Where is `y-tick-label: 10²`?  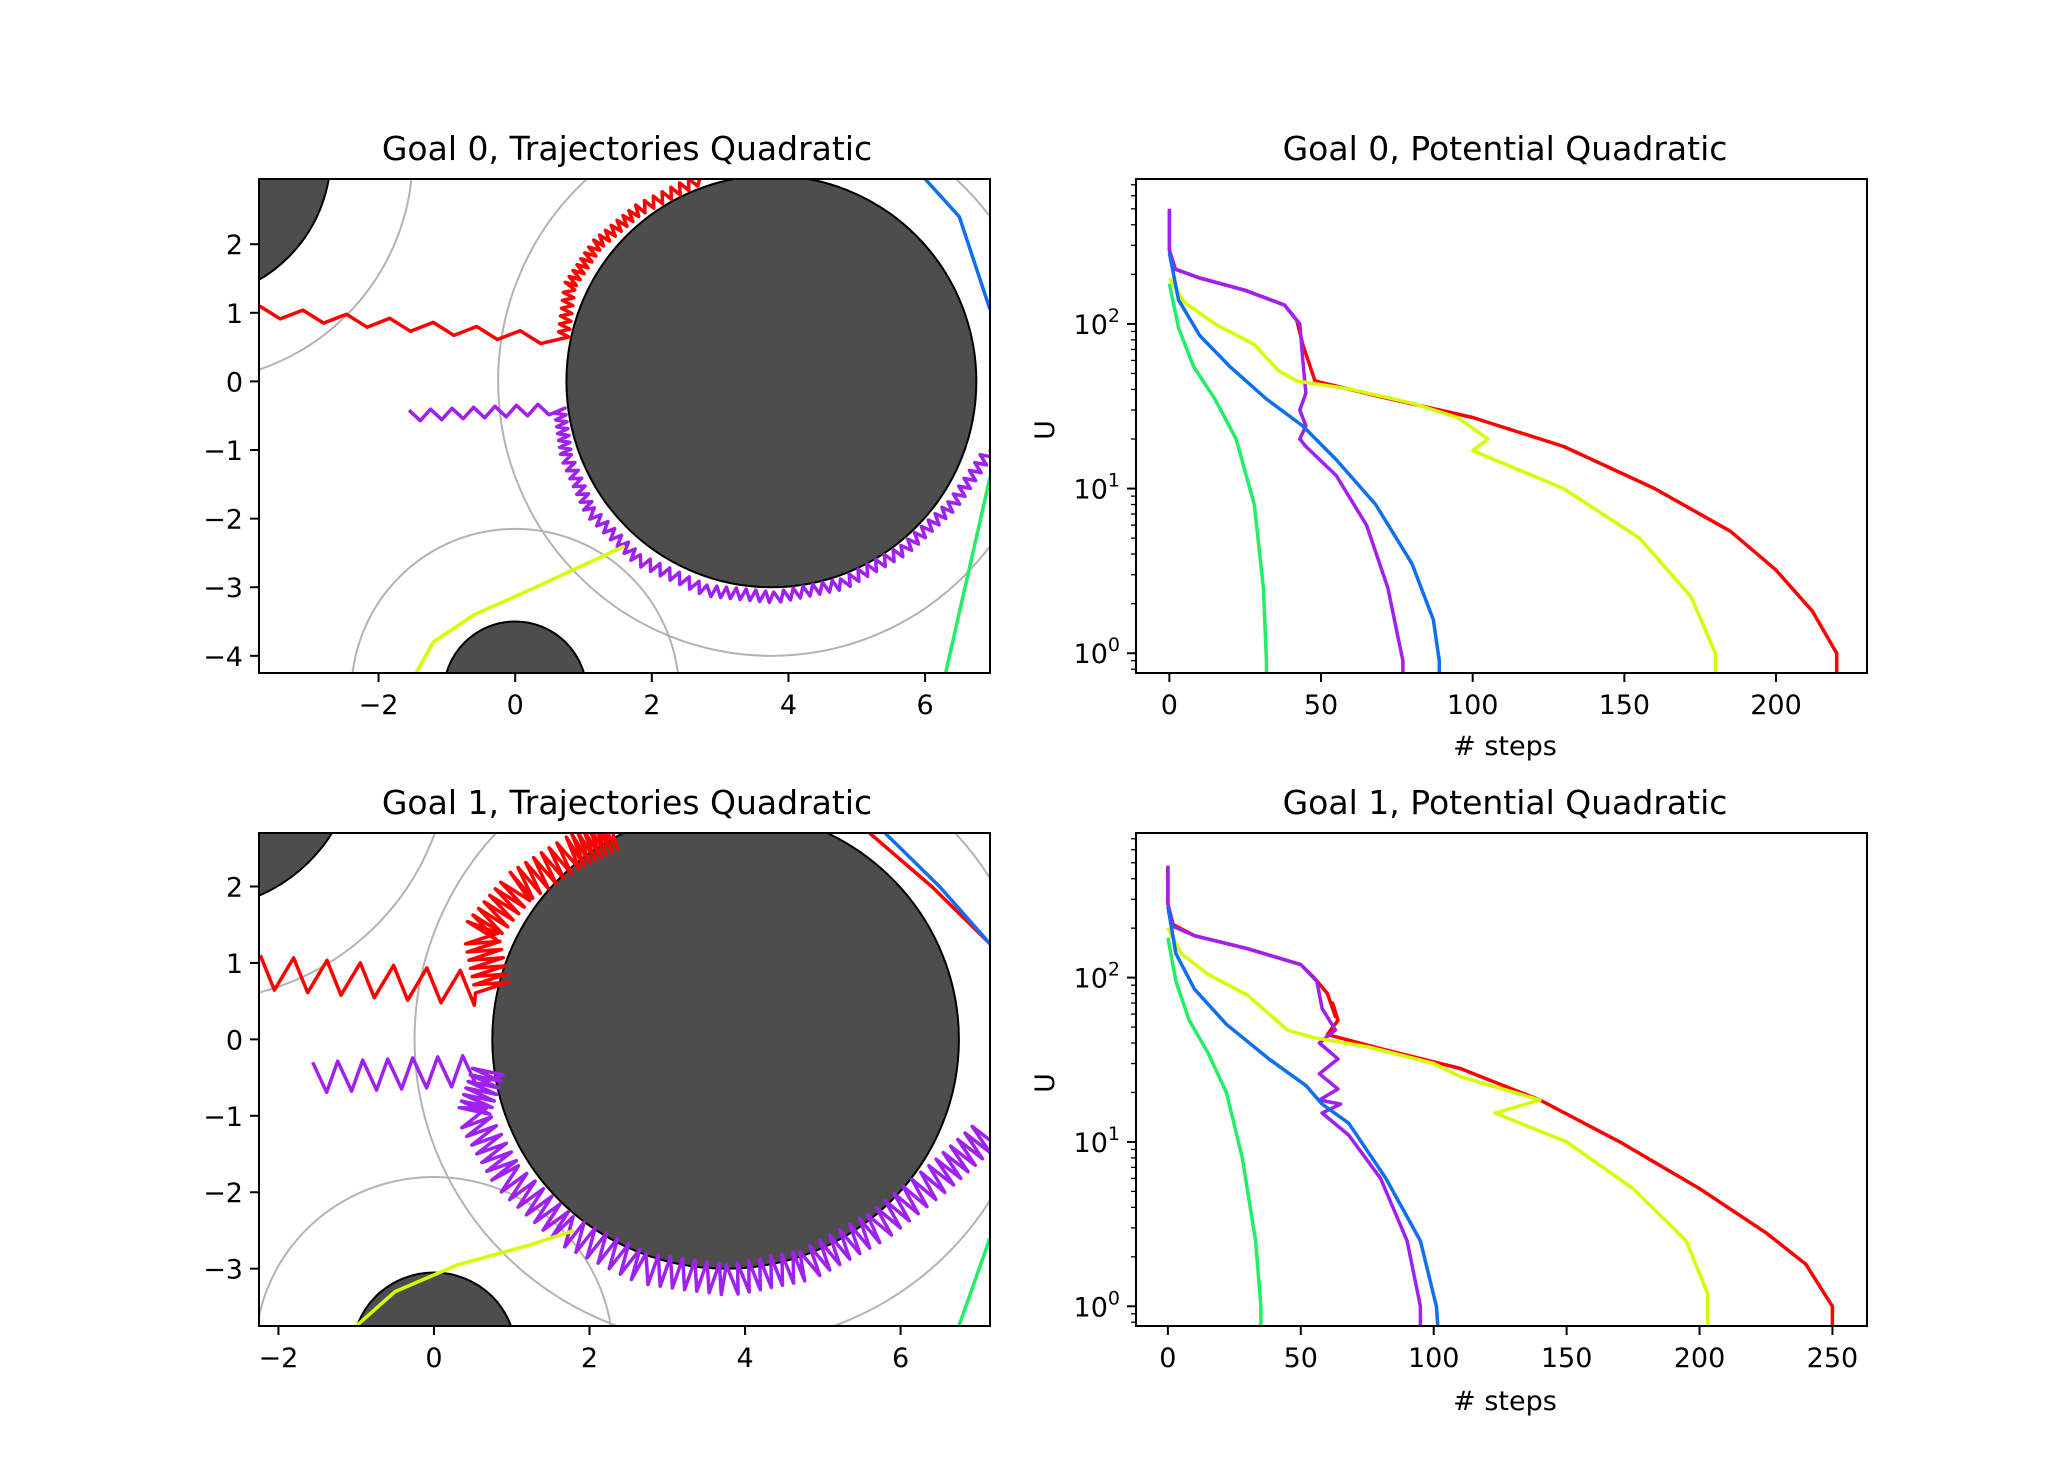 y-tick-label: 10² is located at coordinates (1097, 977).